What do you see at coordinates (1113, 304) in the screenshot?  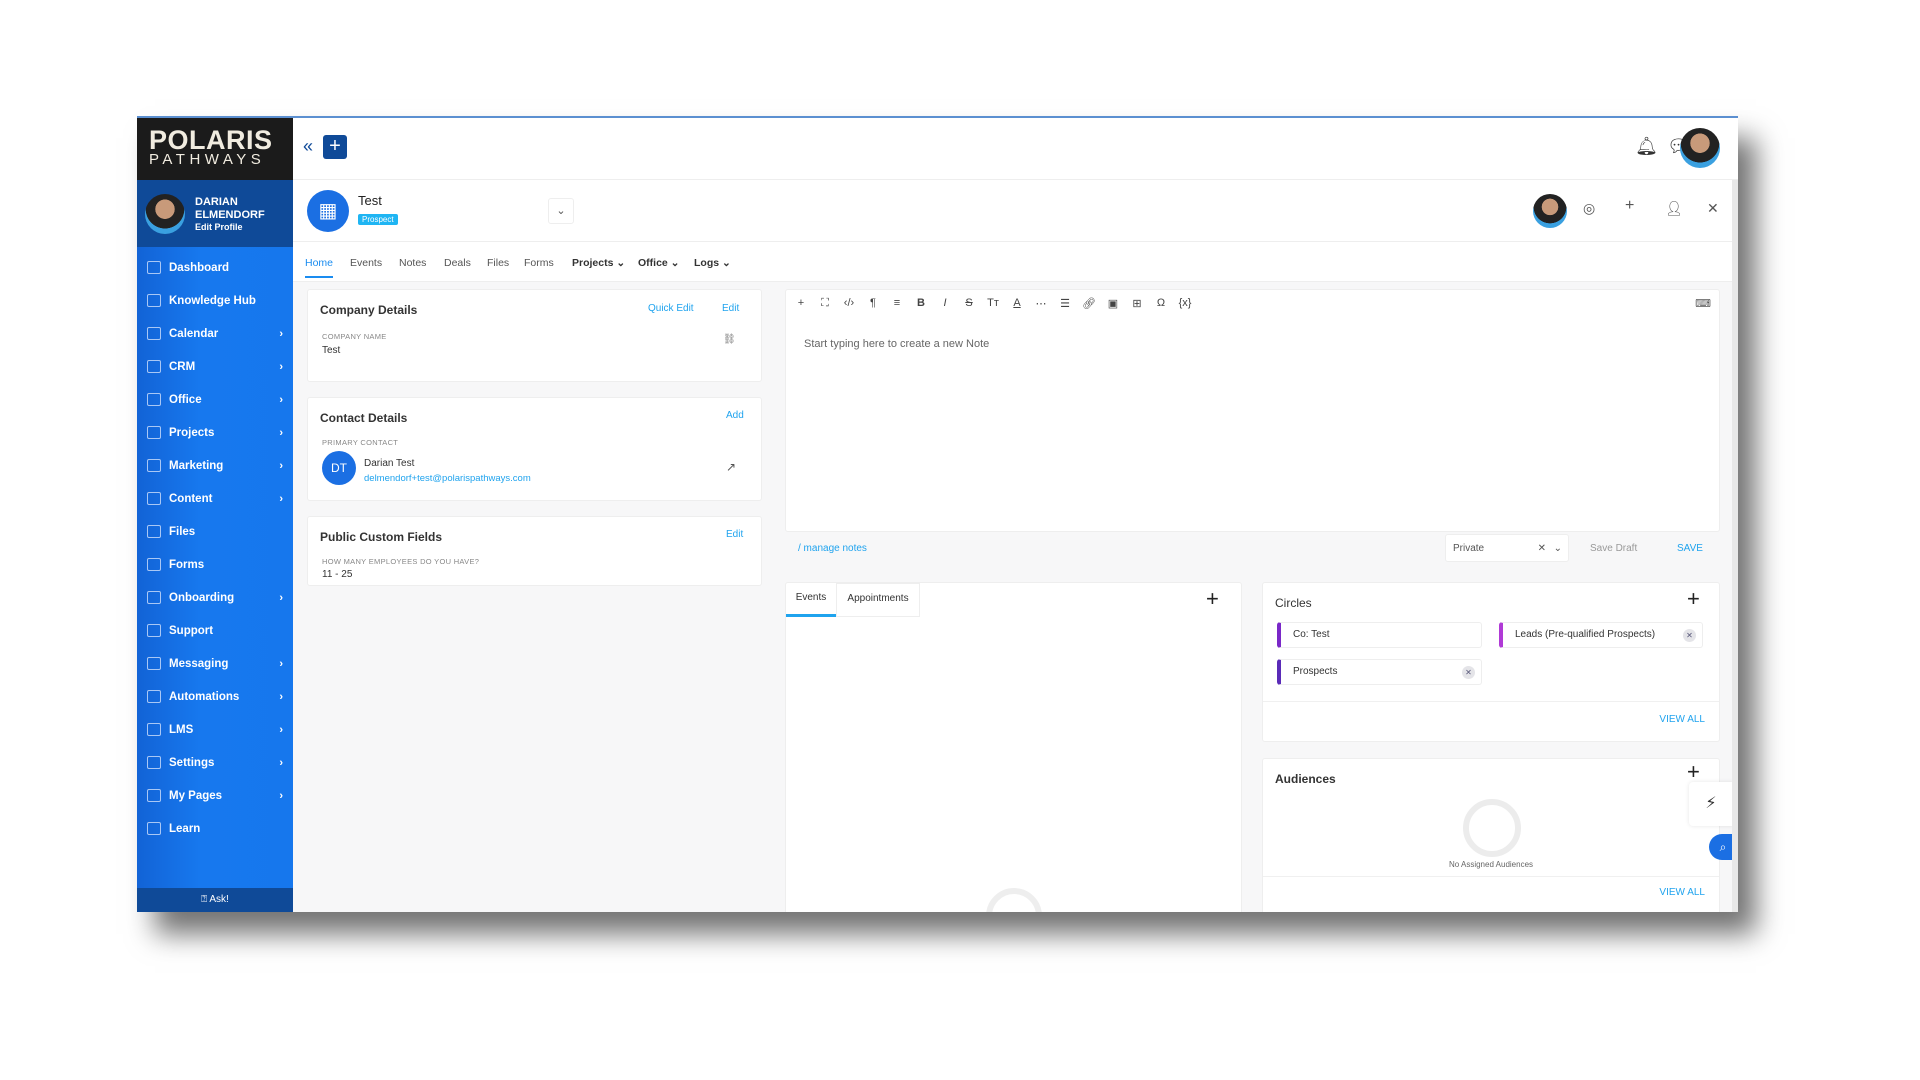 I see `image-icon: ▣` at bounding box center [1113, 304].